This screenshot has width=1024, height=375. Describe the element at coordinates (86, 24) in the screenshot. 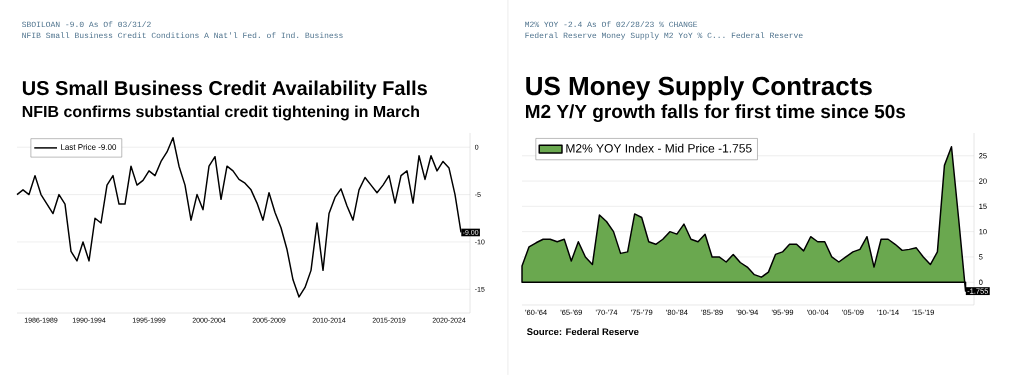

I see `text: SBOILOAN -9.0 As Of 03/31/2` at that location.